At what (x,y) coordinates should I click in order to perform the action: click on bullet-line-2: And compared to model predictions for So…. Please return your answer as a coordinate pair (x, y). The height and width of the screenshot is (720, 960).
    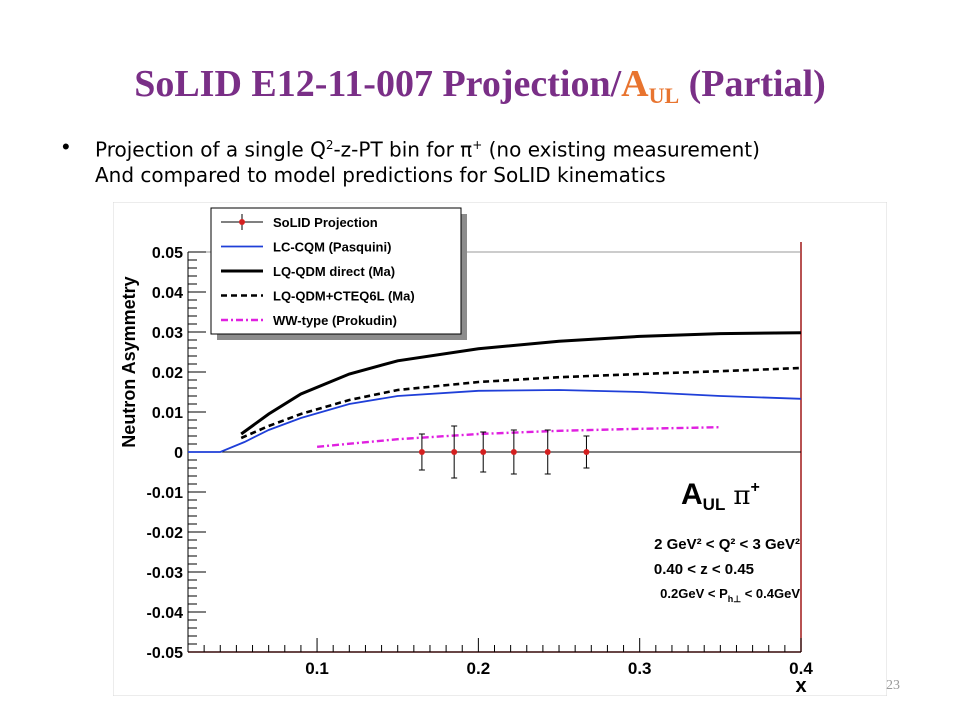
    Looking at the image, I should click on (380, 174).